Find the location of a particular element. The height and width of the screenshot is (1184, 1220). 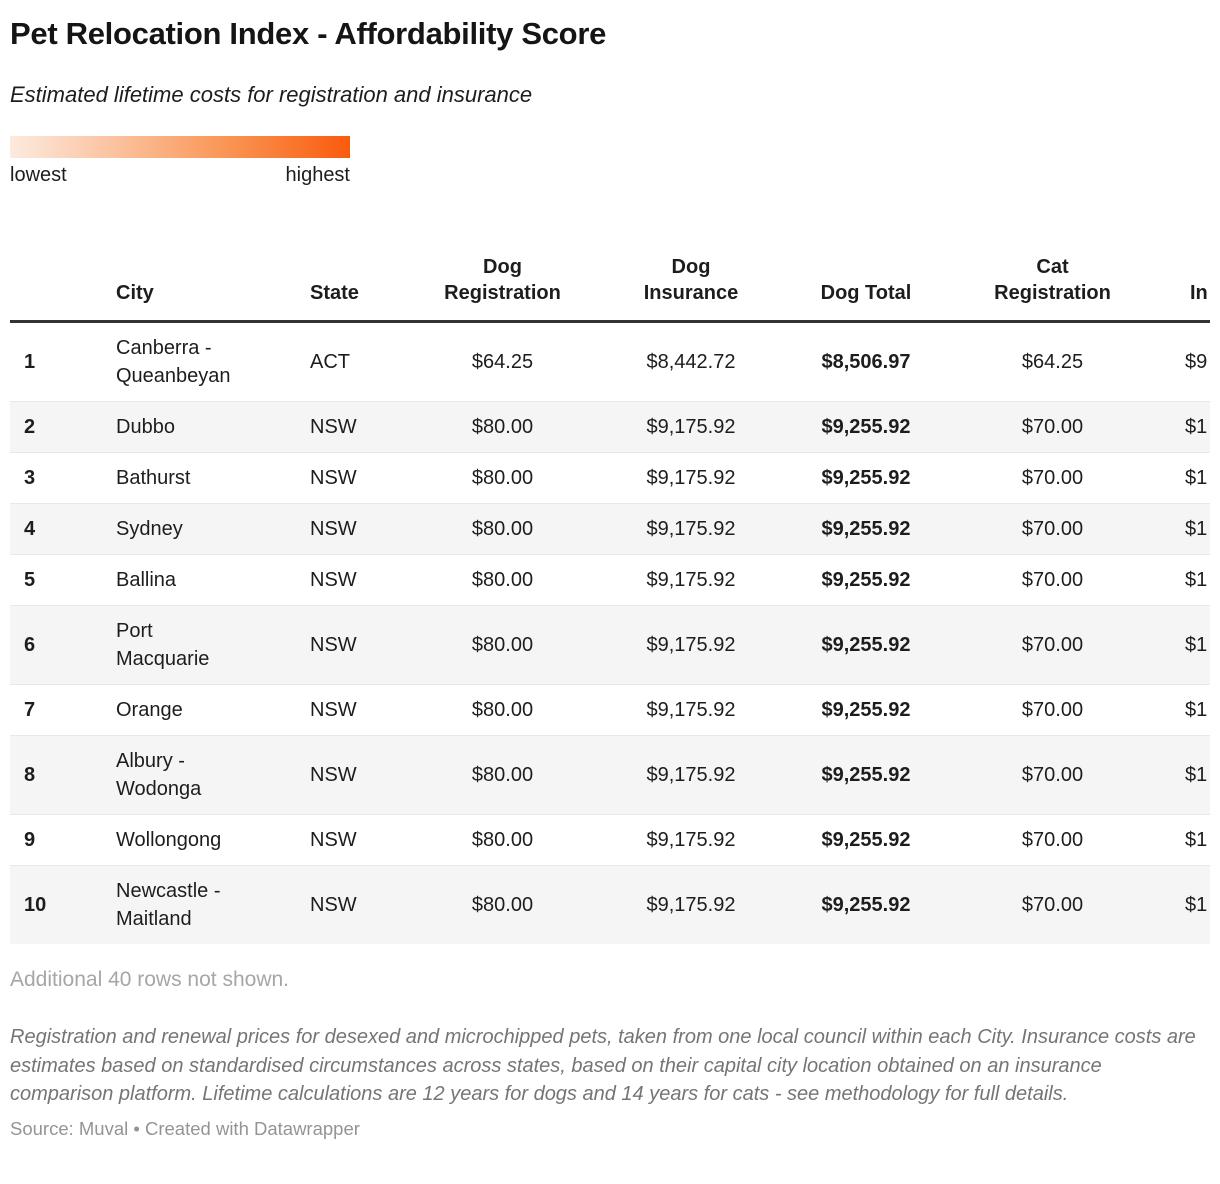

column-header-city: City is located at coordinates (201, 277).